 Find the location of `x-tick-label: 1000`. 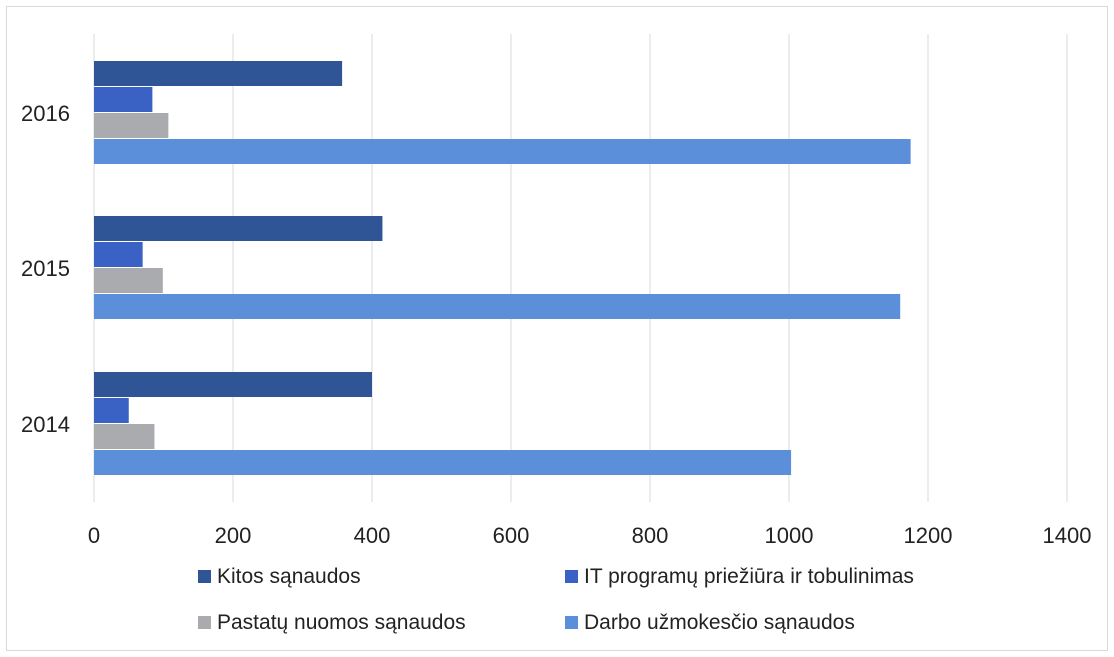

x-tick-label: 1000 is located at coordinates (789, 535).